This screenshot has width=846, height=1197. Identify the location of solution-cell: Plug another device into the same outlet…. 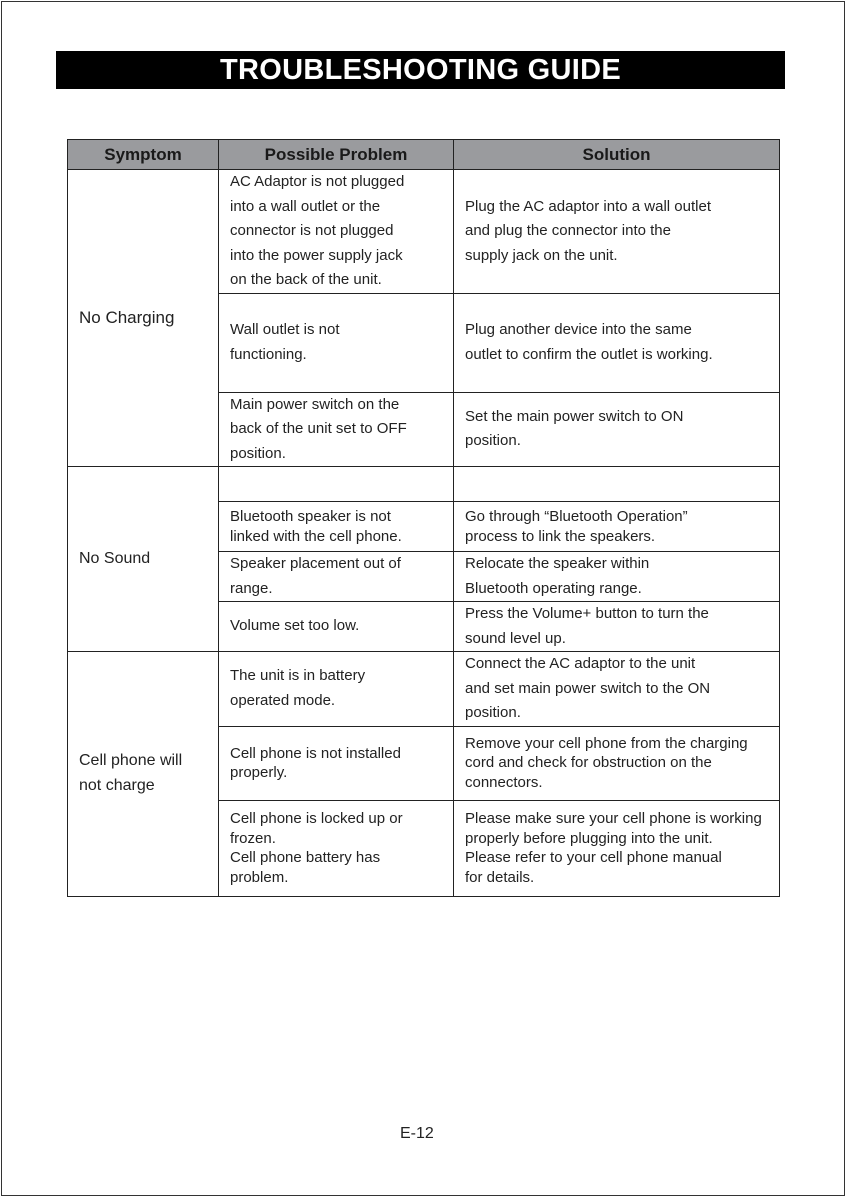
(616, 342).